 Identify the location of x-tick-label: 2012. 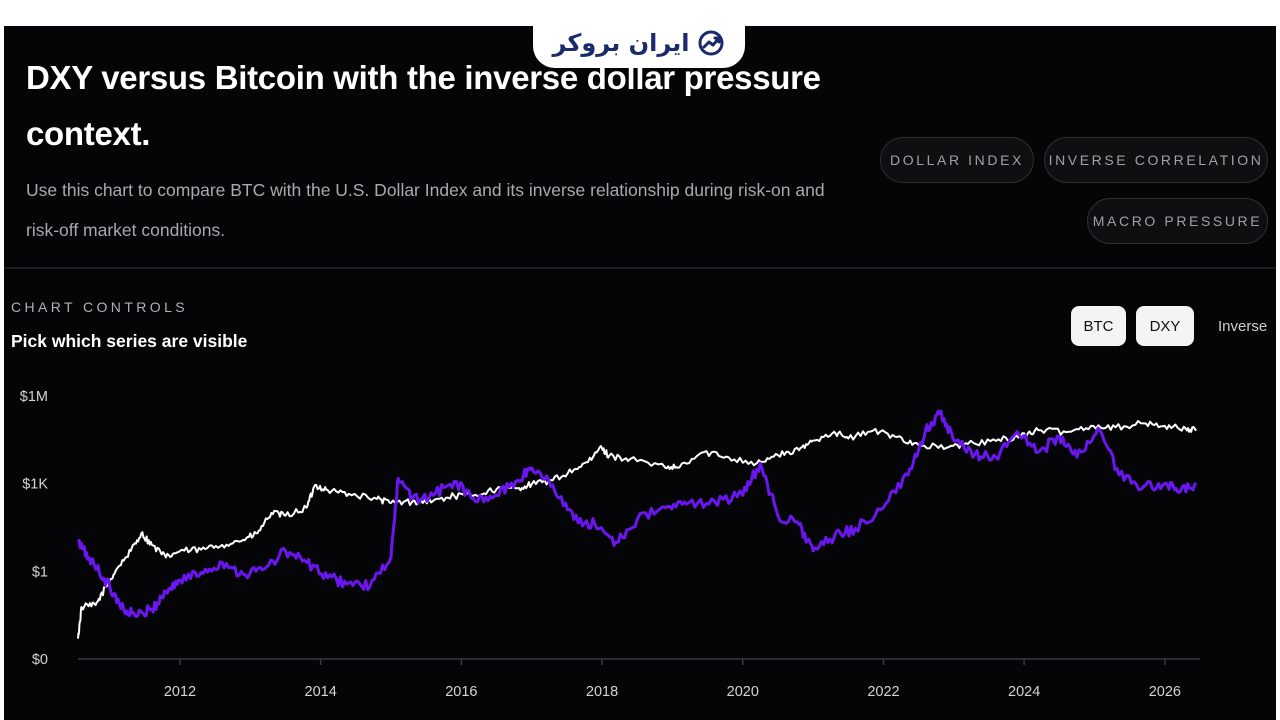
(180, 692).